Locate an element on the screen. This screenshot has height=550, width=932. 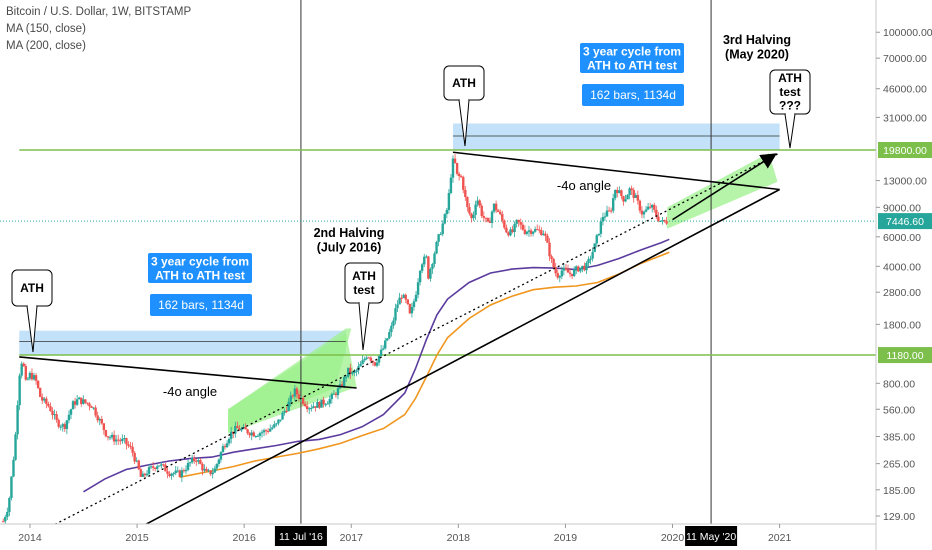
price-badge-label: 19800.00 is located at coordinates (905, 151).